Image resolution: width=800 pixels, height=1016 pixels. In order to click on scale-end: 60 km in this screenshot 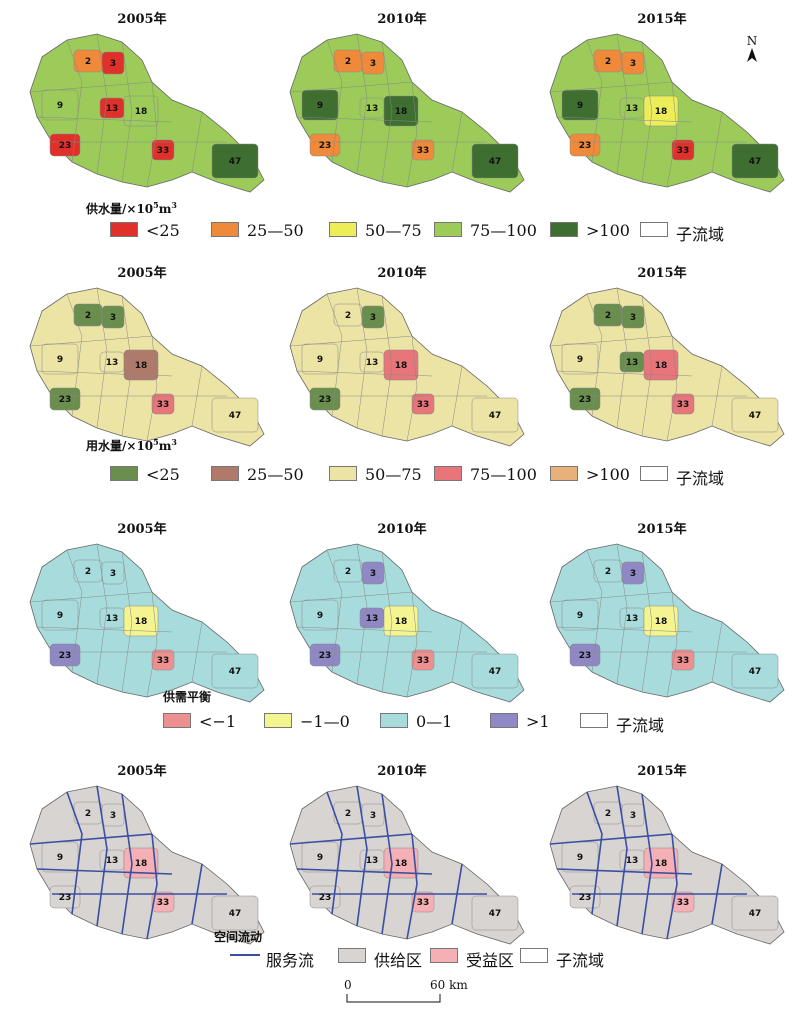, I will do `click(449, 985)`.